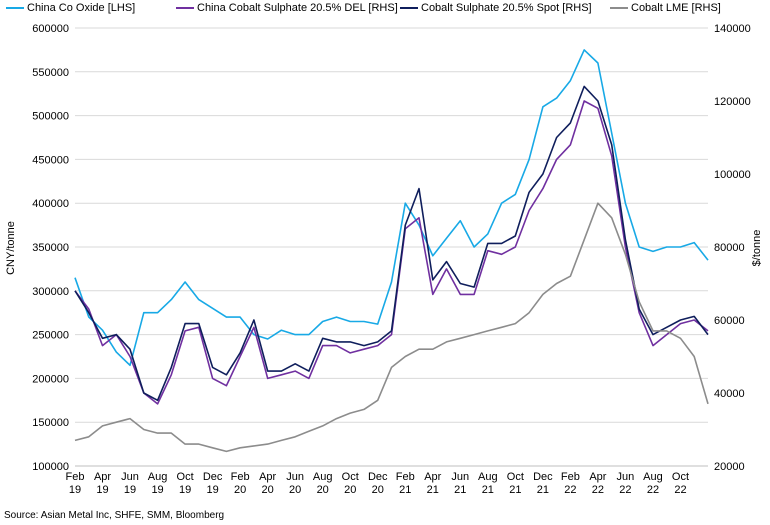 This screenshot has height=525, width=770. I want to click on left-tick-label: 150000, so click(50, 423).